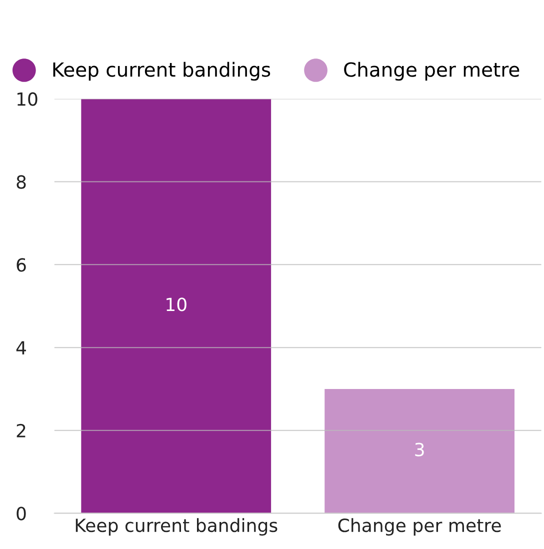 The height and width of the screenshot is (549, 544). What do you see at coordinates (21, 513) in the screenshot?
I see `y-tick-label: 0` at bounding box center [21, 513].